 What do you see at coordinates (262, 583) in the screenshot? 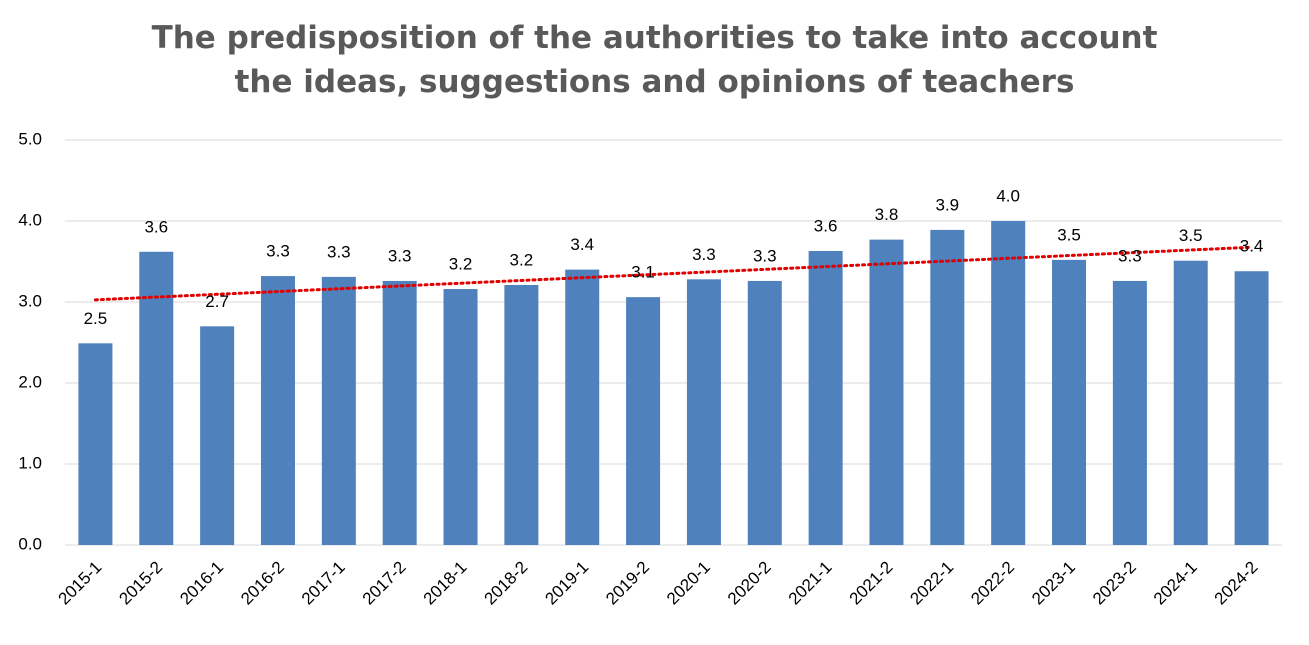
I see `x-tick-label: 2016-2` at bounding box center [262, 583].